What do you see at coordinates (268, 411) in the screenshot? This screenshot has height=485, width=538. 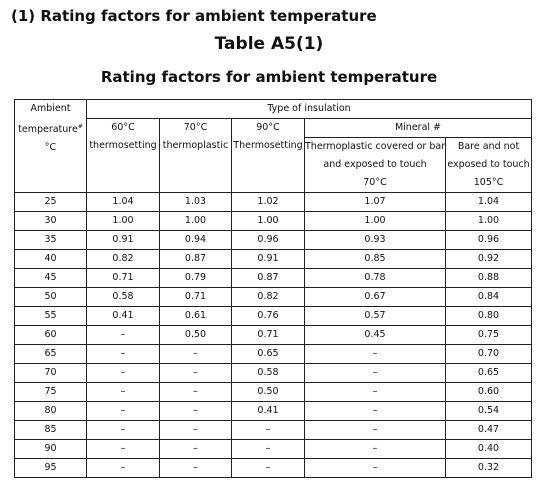 I see `factor-cell: 0.41` at bounding box center [268, 411].